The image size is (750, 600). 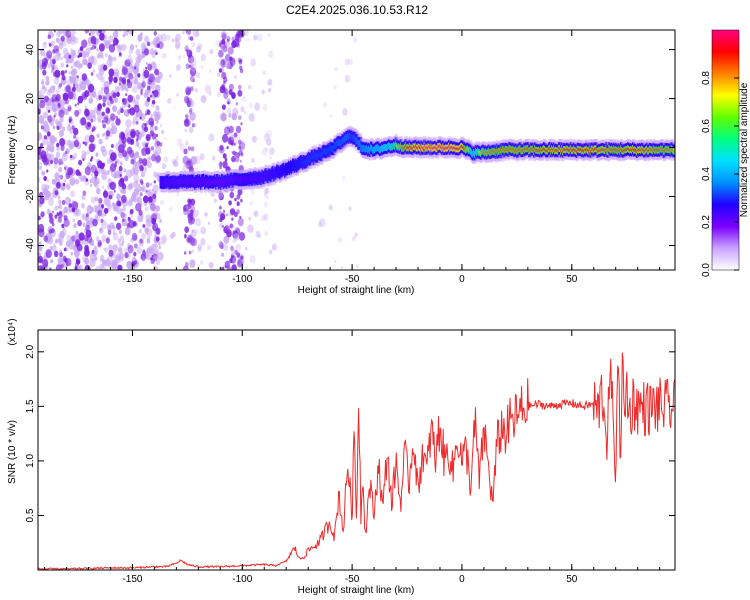 What do you see at coordinates (462, 279) in the screenshot?
I see `x-tick-label: 0` at bounding box center [462, 279].